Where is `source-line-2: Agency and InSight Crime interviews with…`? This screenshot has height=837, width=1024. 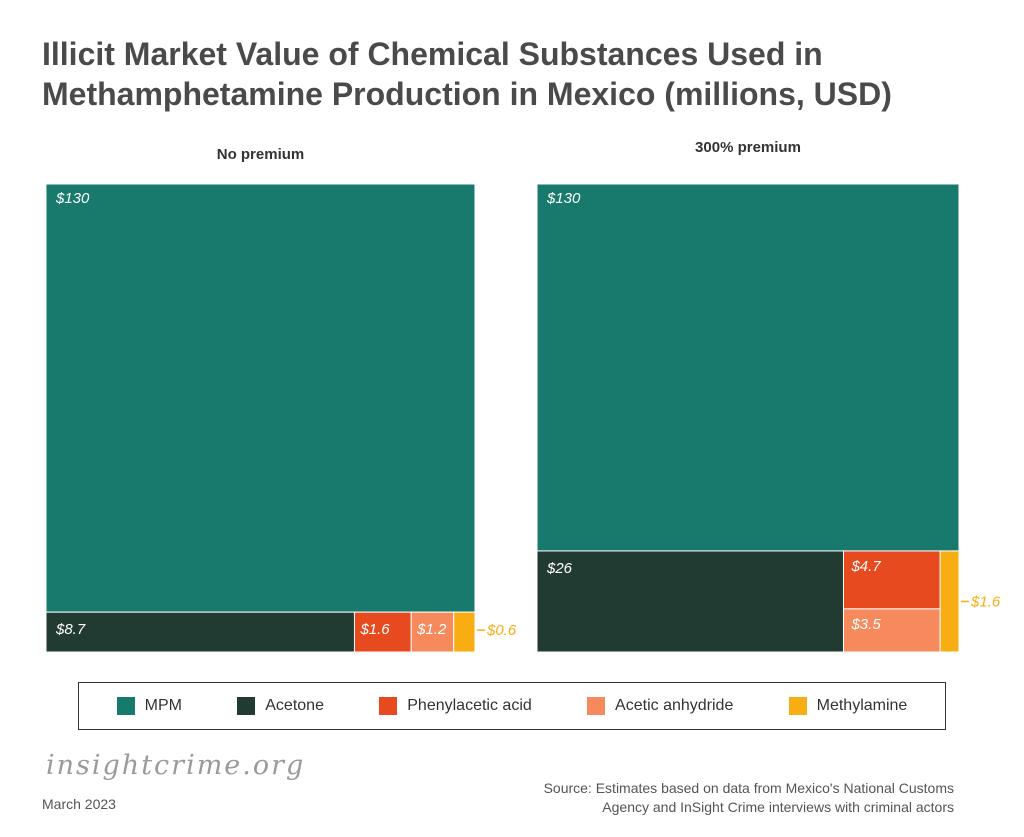 source-line-2: Agency and InSight Crime interviews with… is located at coordinates (778, 807).